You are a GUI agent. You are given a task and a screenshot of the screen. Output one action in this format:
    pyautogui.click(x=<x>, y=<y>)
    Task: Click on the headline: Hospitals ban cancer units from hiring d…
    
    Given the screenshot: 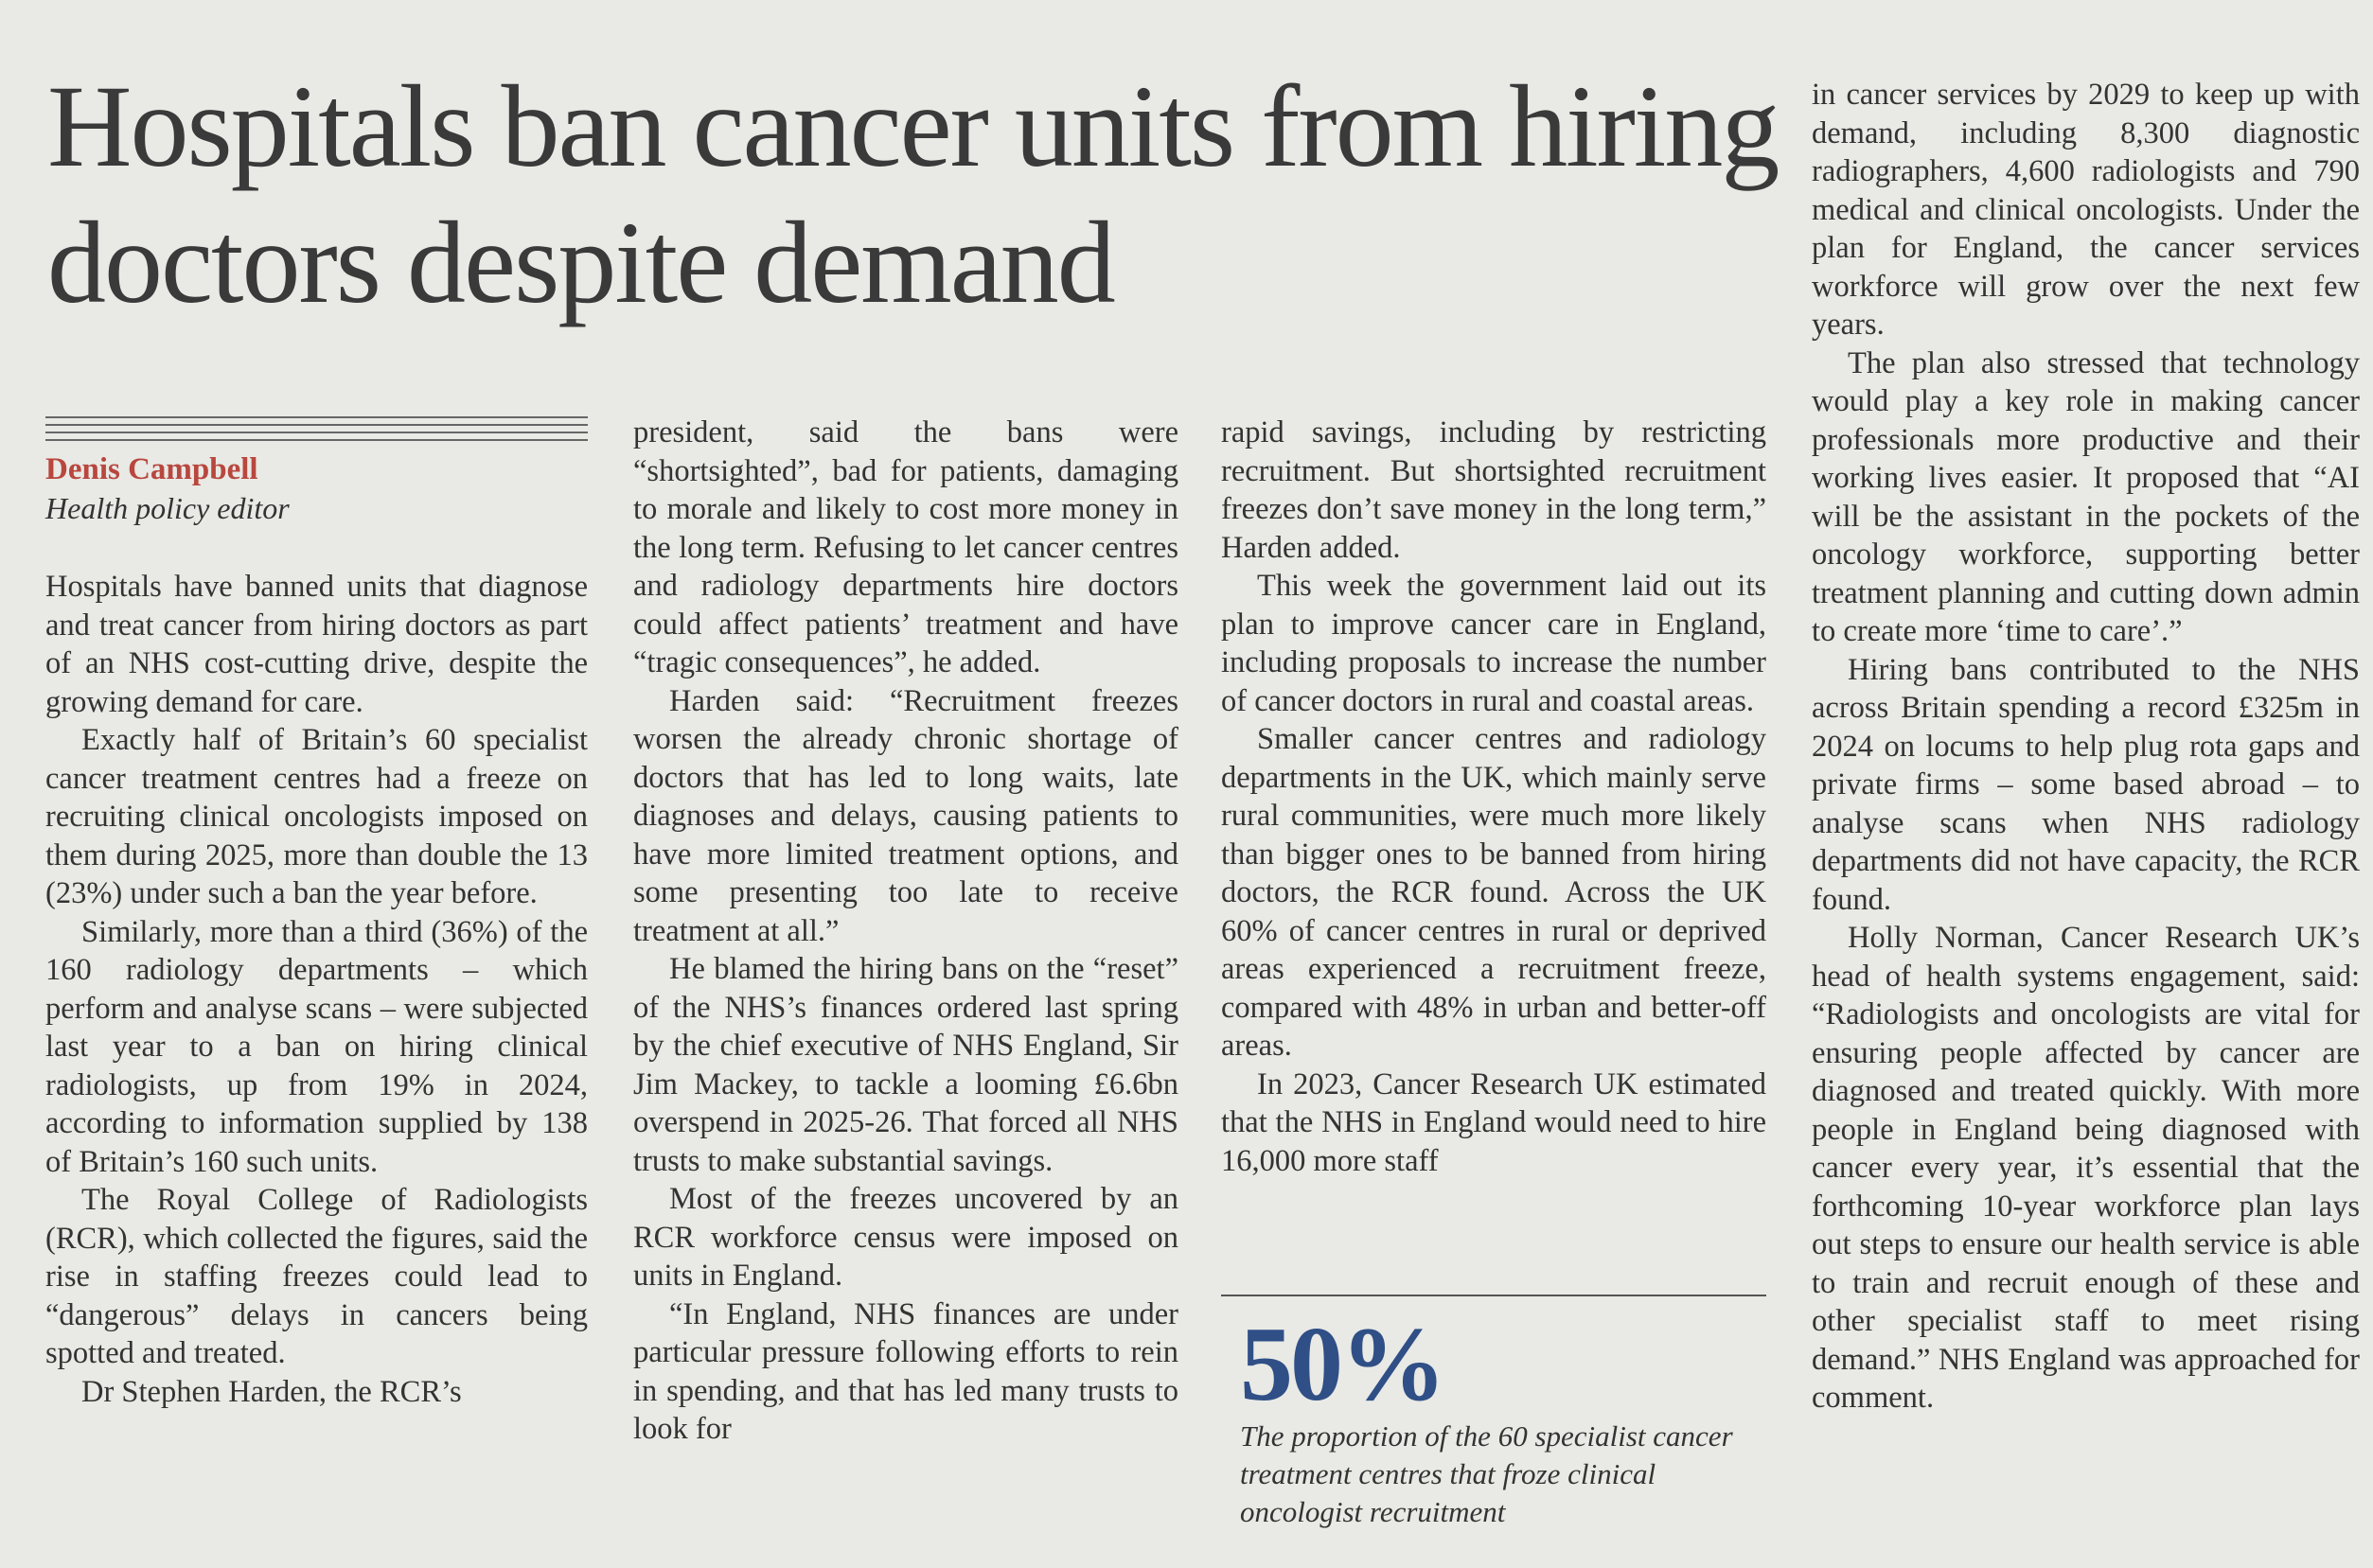 What is the action you would take?
    pyautogui.click(x=914, y=194)
    